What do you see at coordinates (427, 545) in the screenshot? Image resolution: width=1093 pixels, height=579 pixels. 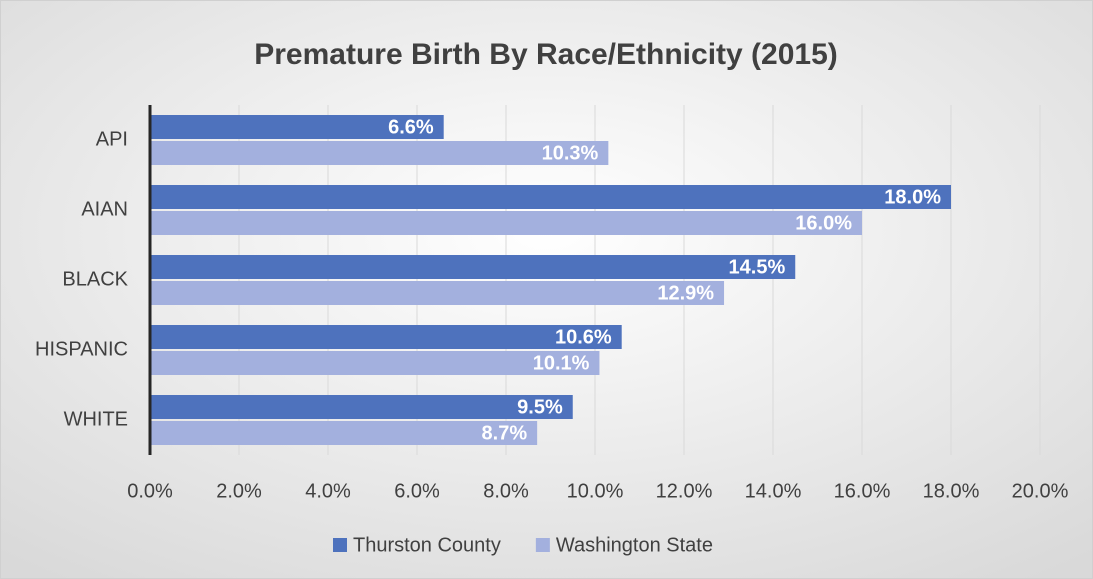 I see `legend-label: Thurston County` at bounding box center [427, 545].